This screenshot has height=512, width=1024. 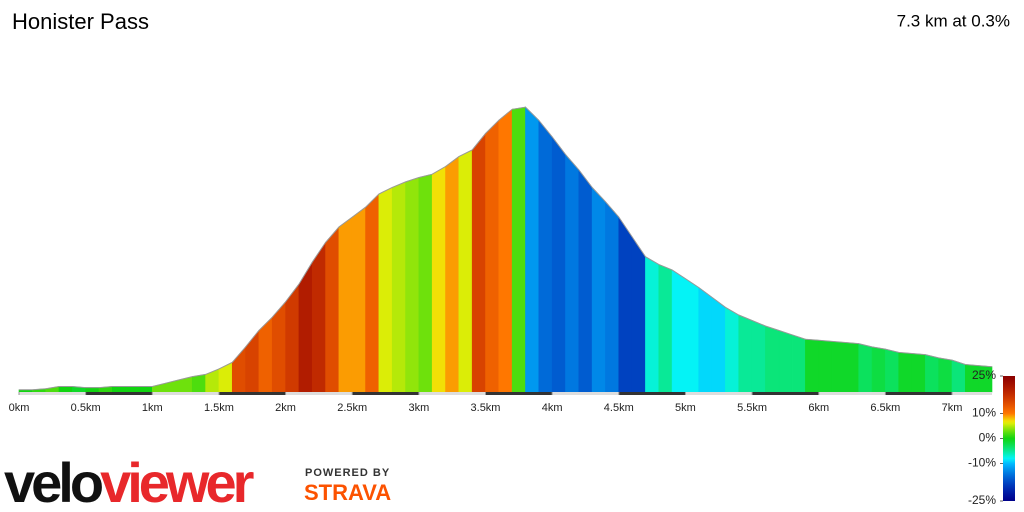 I want to click on colorbar-label: 25%, so click(x=984, y=375).